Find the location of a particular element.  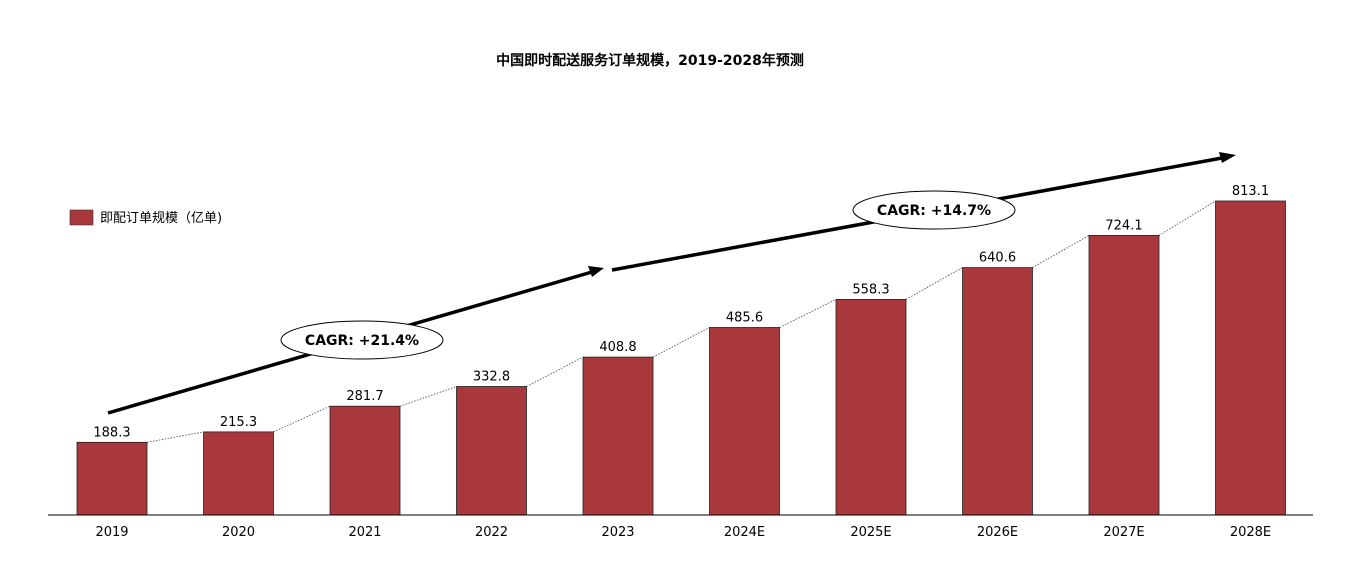

value-label-2022: 332.8 is located at coordinates (491, 377).